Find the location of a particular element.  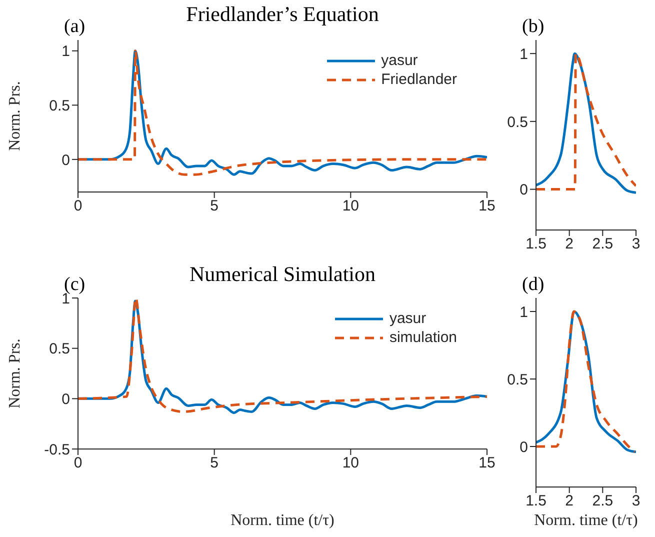

text: (c) is located at coordinates (75, 284).